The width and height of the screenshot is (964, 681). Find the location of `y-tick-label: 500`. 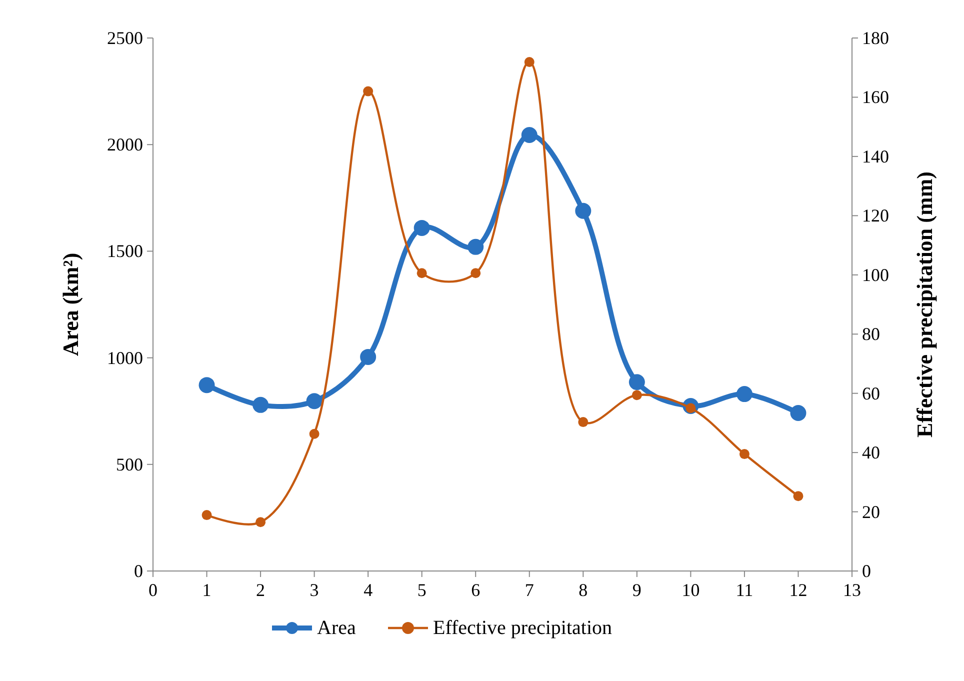

y-tick-label: 500 is located at coordinates (129, 464).